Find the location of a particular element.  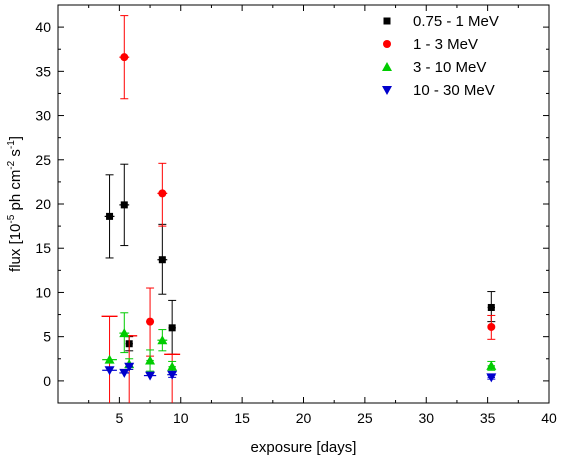

y-tick-label: 40 is located at coordinates (43, 27).